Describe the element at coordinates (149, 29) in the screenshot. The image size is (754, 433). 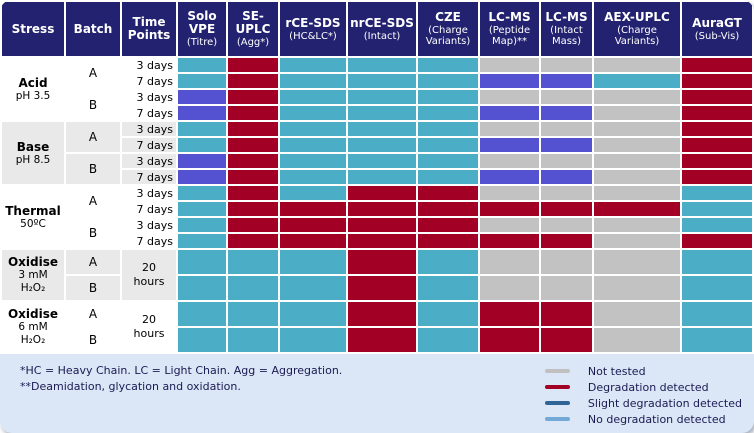
I see `column-header-2: Time Points` at that location.